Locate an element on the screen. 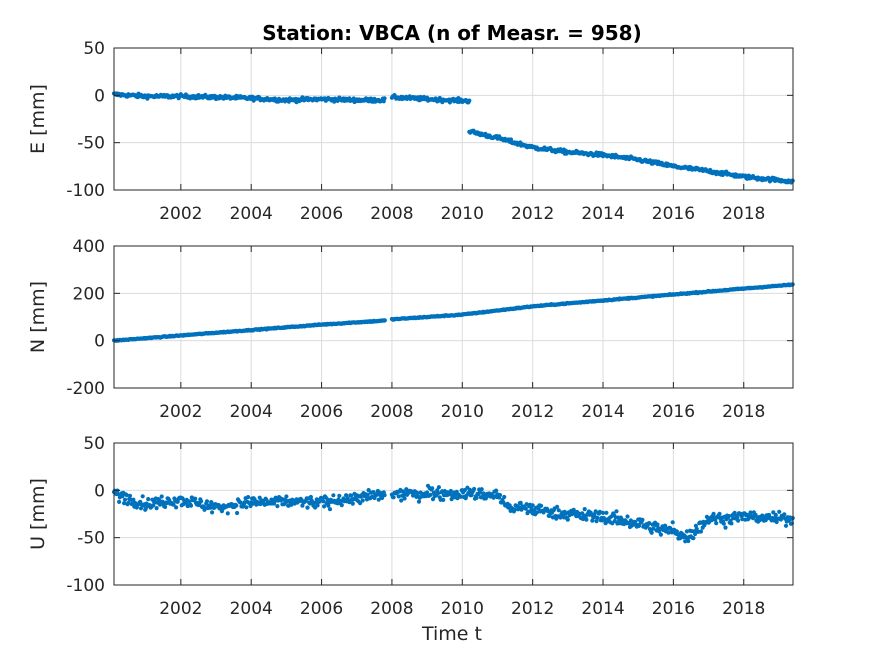  x-tick-label: 2010 is located at coordinates (462, 412).